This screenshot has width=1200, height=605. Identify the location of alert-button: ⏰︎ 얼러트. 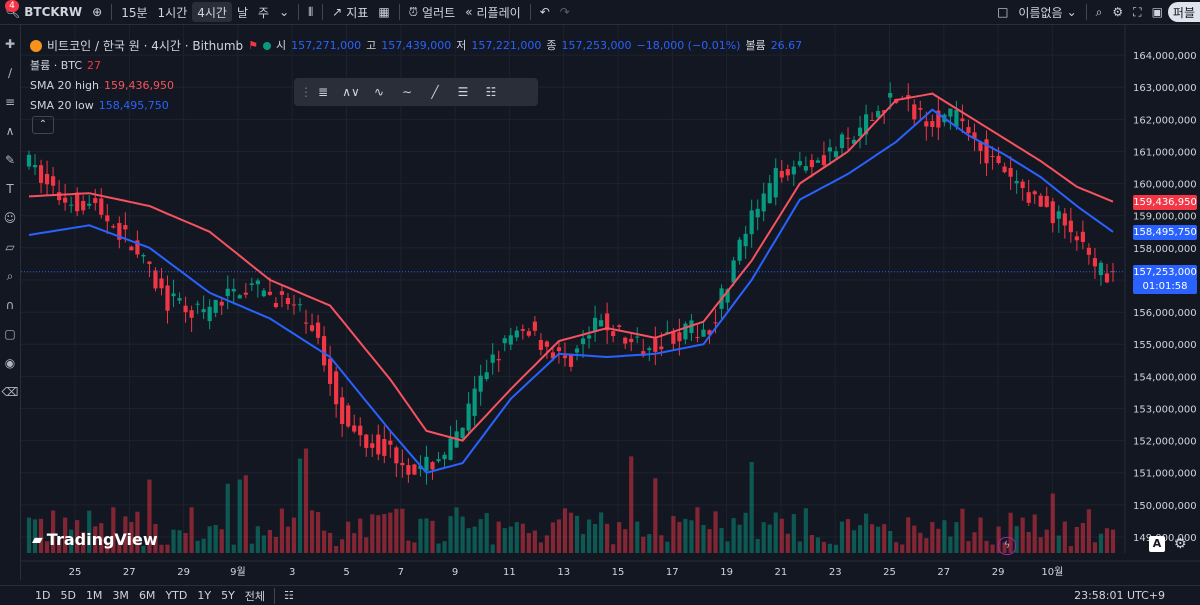
(432, 12).